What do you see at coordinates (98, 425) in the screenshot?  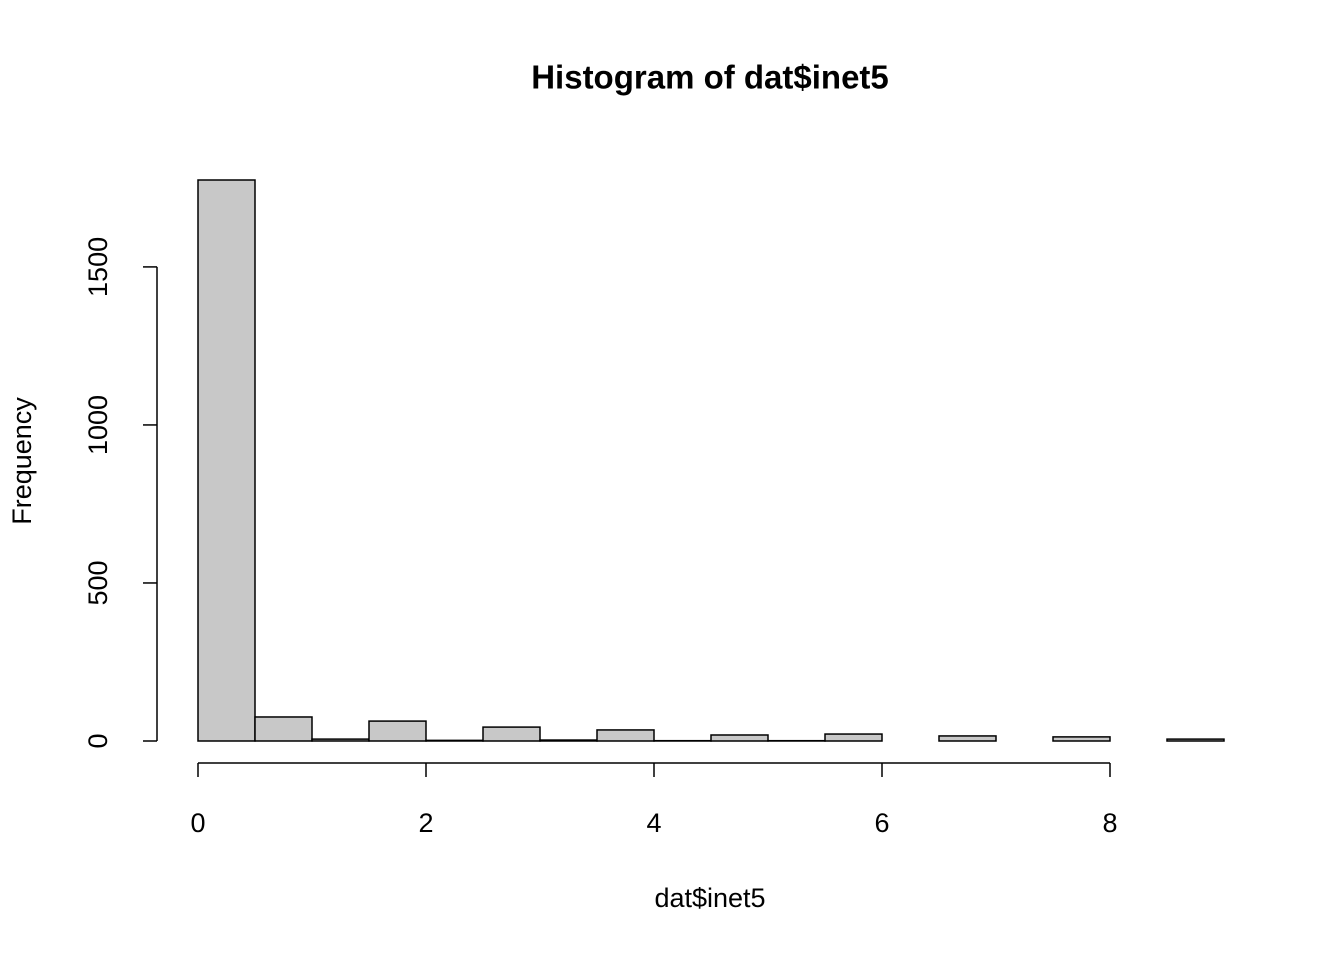 I see `y-tick-label: 1000` at bounding box center [98, 425].